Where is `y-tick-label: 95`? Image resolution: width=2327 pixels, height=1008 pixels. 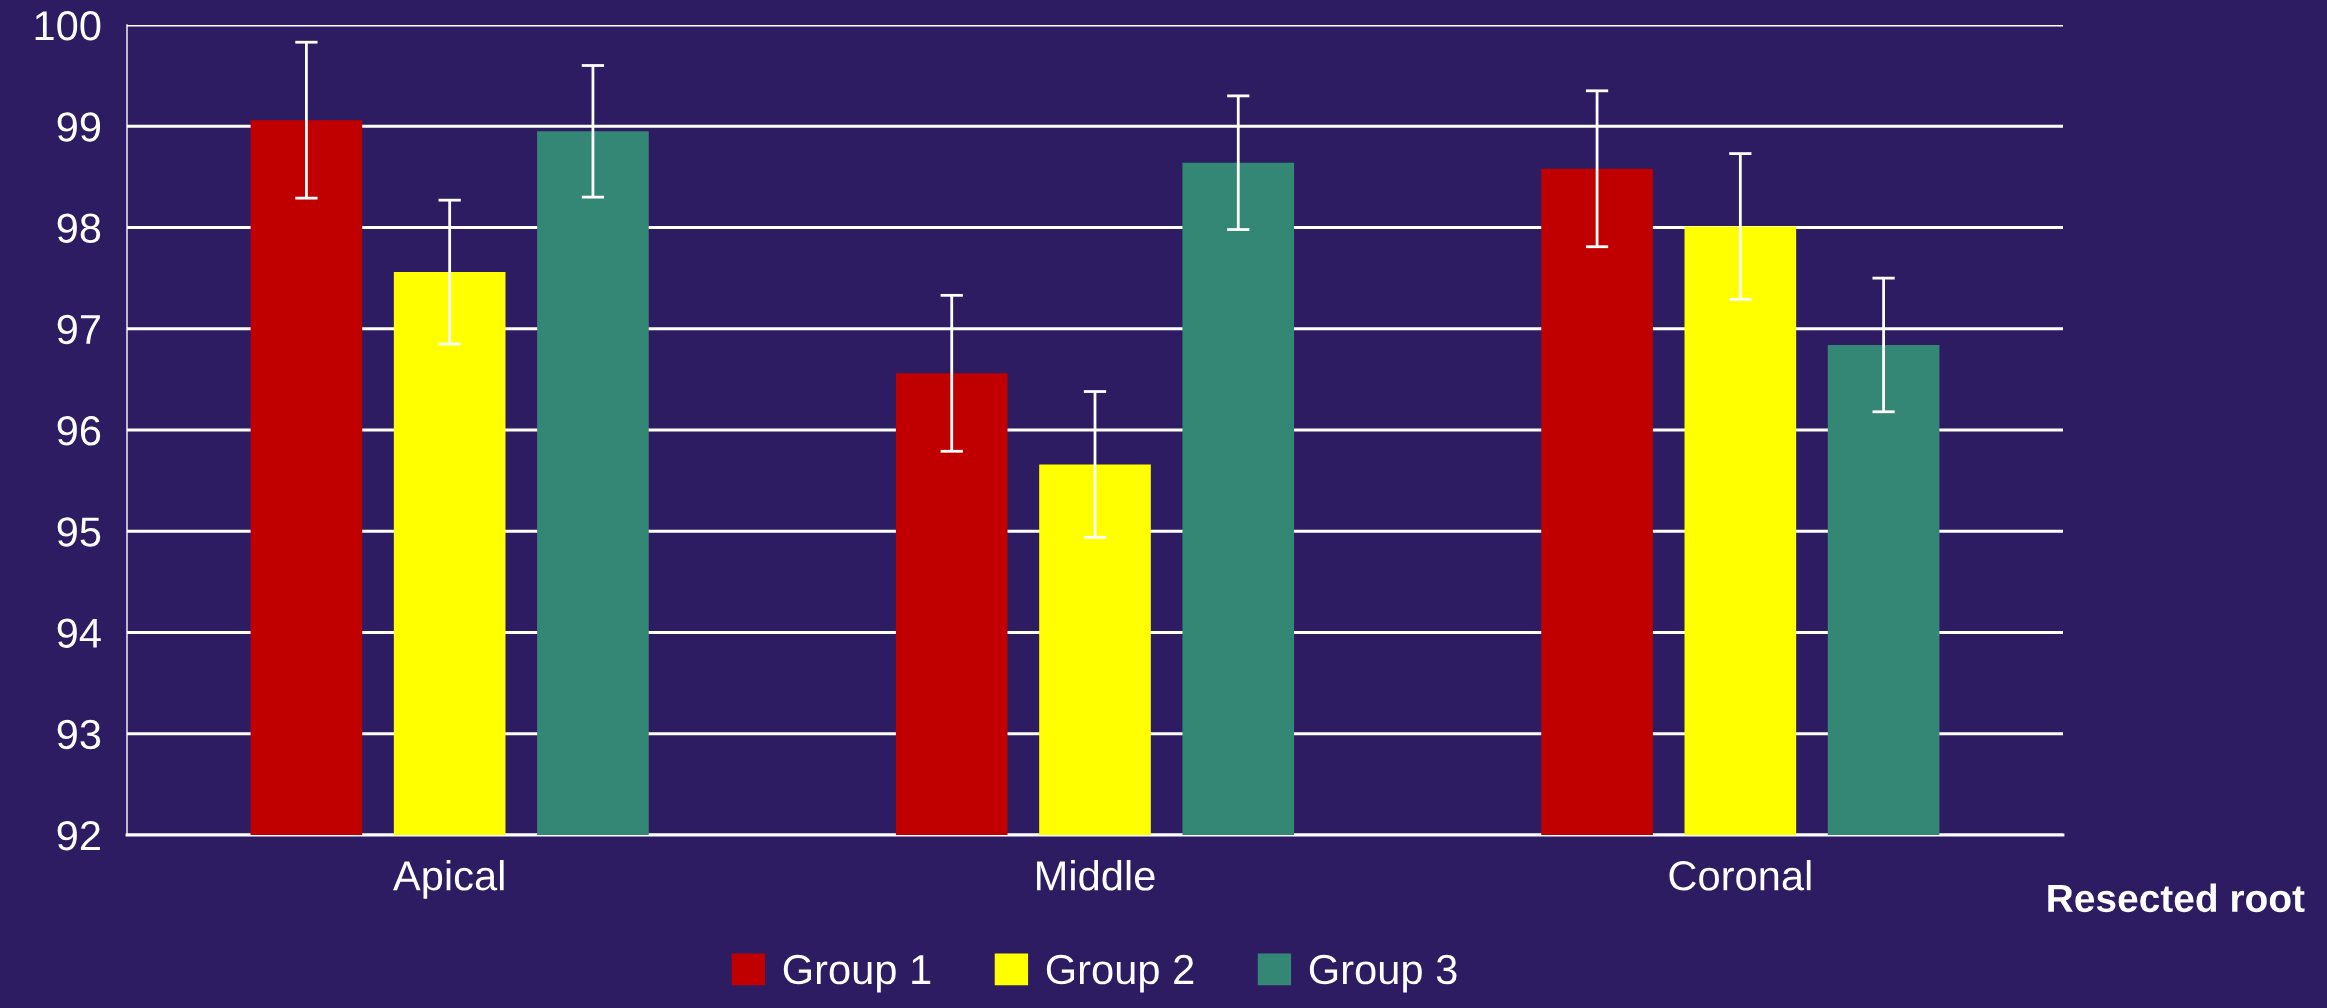
y-tick-label: 95 is located at coordinates (79, 532).